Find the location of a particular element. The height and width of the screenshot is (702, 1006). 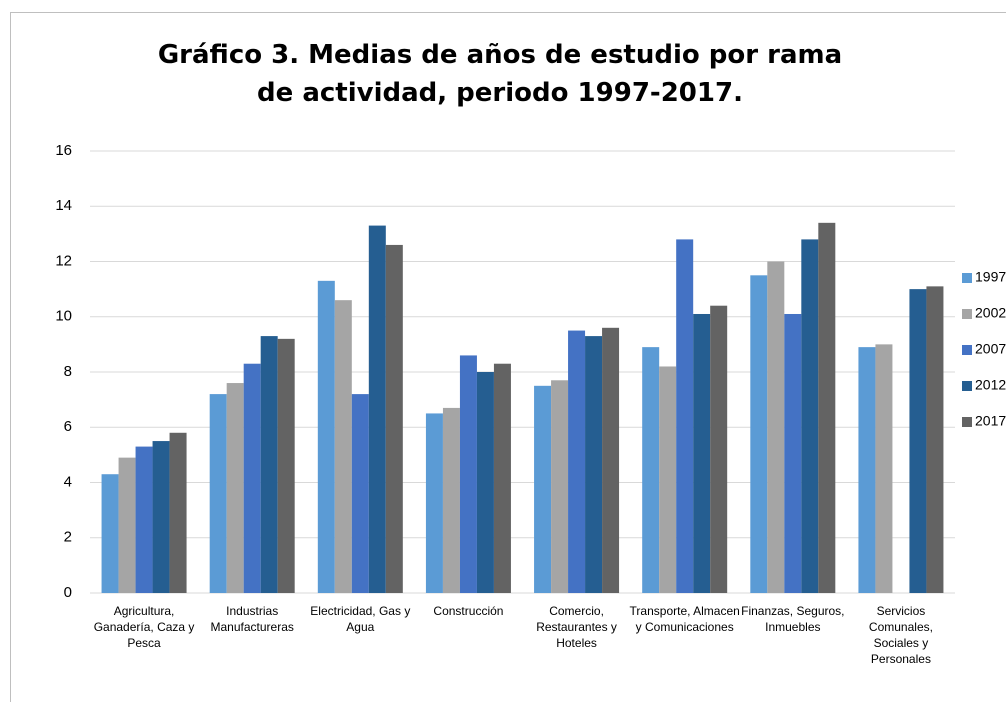

x-tick-label-box: Industrias Manufactureras is located at coordinates (252, 619).